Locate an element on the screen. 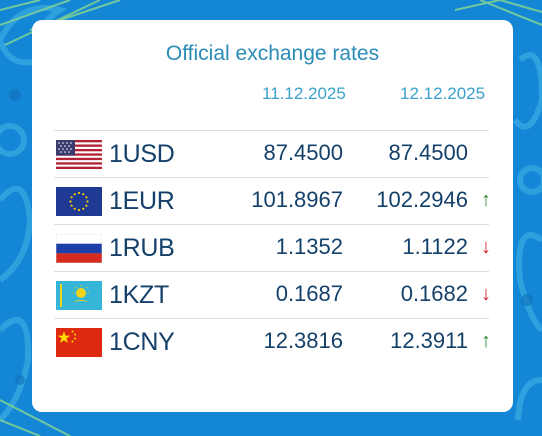 The image size is (542, 436). rate-current: 102.2946 is located at coordinates (422, 199).